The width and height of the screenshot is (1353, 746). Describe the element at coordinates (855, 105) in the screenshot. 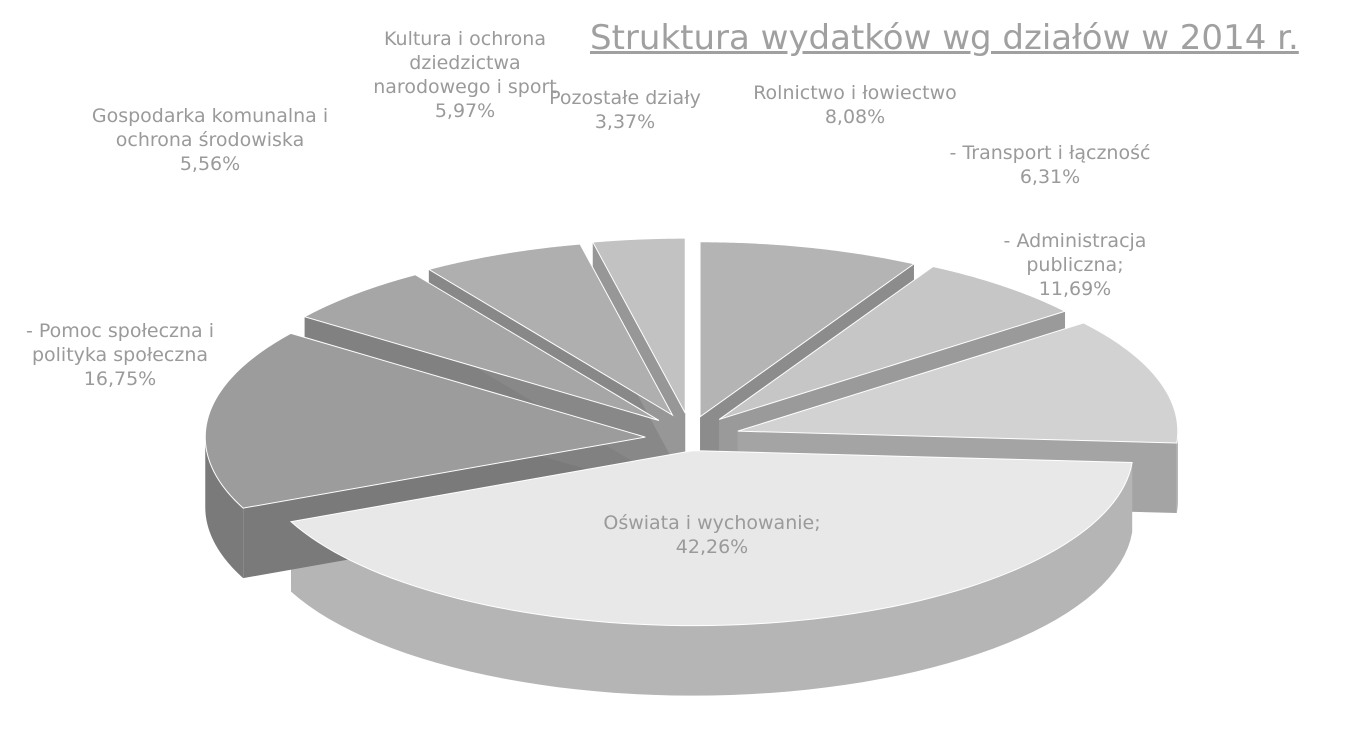

I see `data-label: Rolnictwo i łowiectwo 8,08%` at that location.